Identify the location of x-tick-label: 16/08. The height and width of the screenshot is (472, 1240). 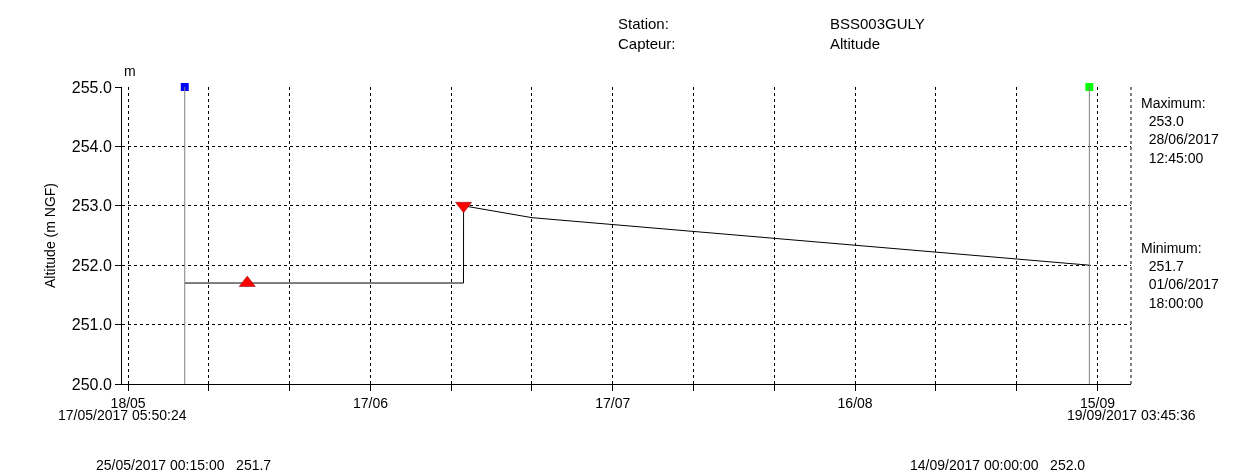
(855, 402).